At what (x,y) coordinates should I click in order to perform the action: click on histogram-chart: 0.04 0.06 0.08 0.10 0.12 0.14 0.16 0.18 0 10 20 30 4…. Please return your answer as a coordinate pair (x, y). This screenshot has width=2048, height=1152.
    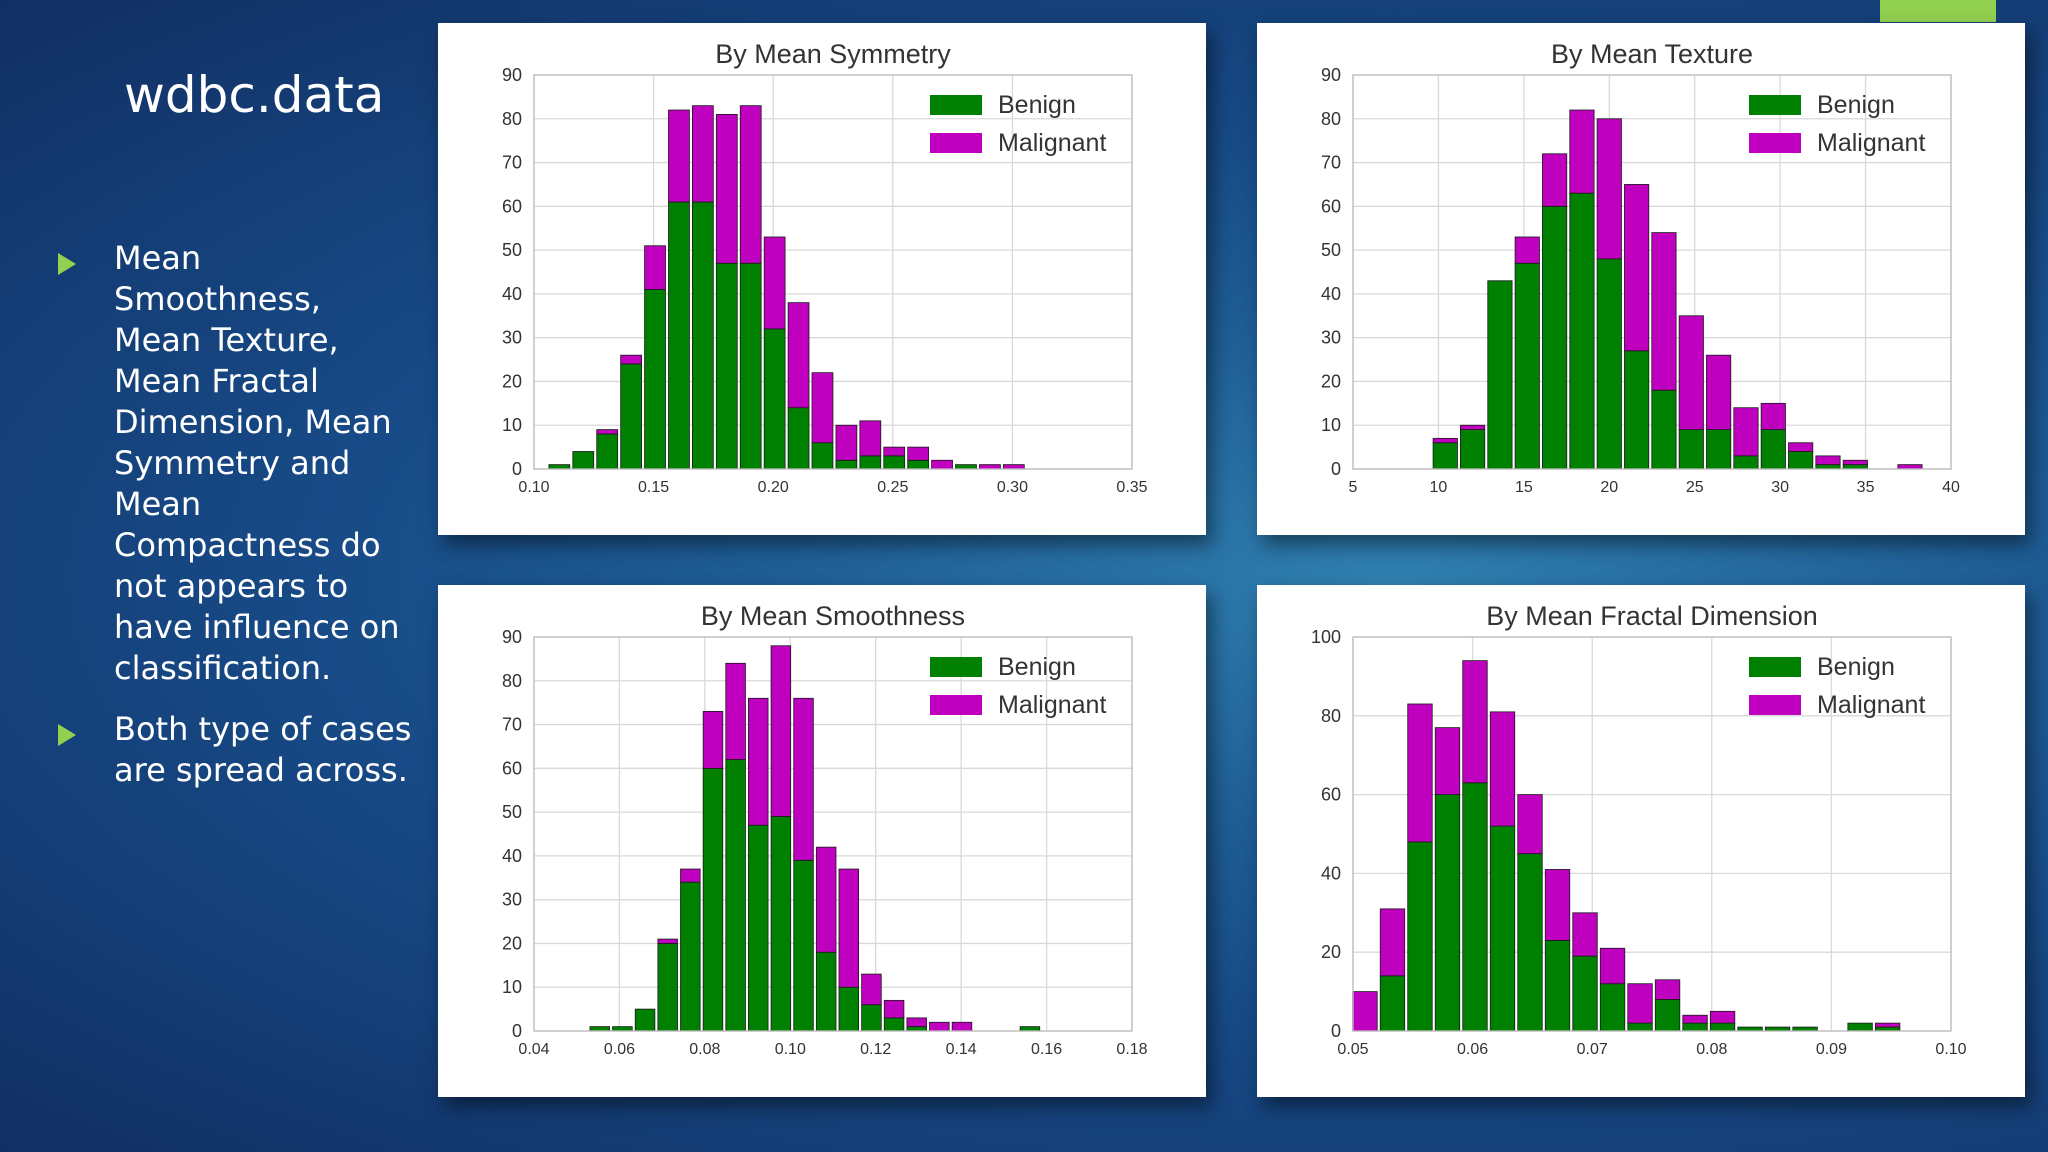
    Looking at the image, I should click on (825, 829).